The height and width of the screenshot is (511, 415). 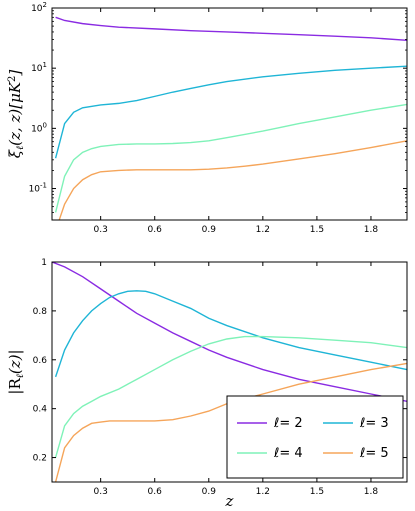 What do you see at coordinates (39, 127) in the screenshot?
I see `y-tick-label: 10⁰` at bounding box center [39, 127].